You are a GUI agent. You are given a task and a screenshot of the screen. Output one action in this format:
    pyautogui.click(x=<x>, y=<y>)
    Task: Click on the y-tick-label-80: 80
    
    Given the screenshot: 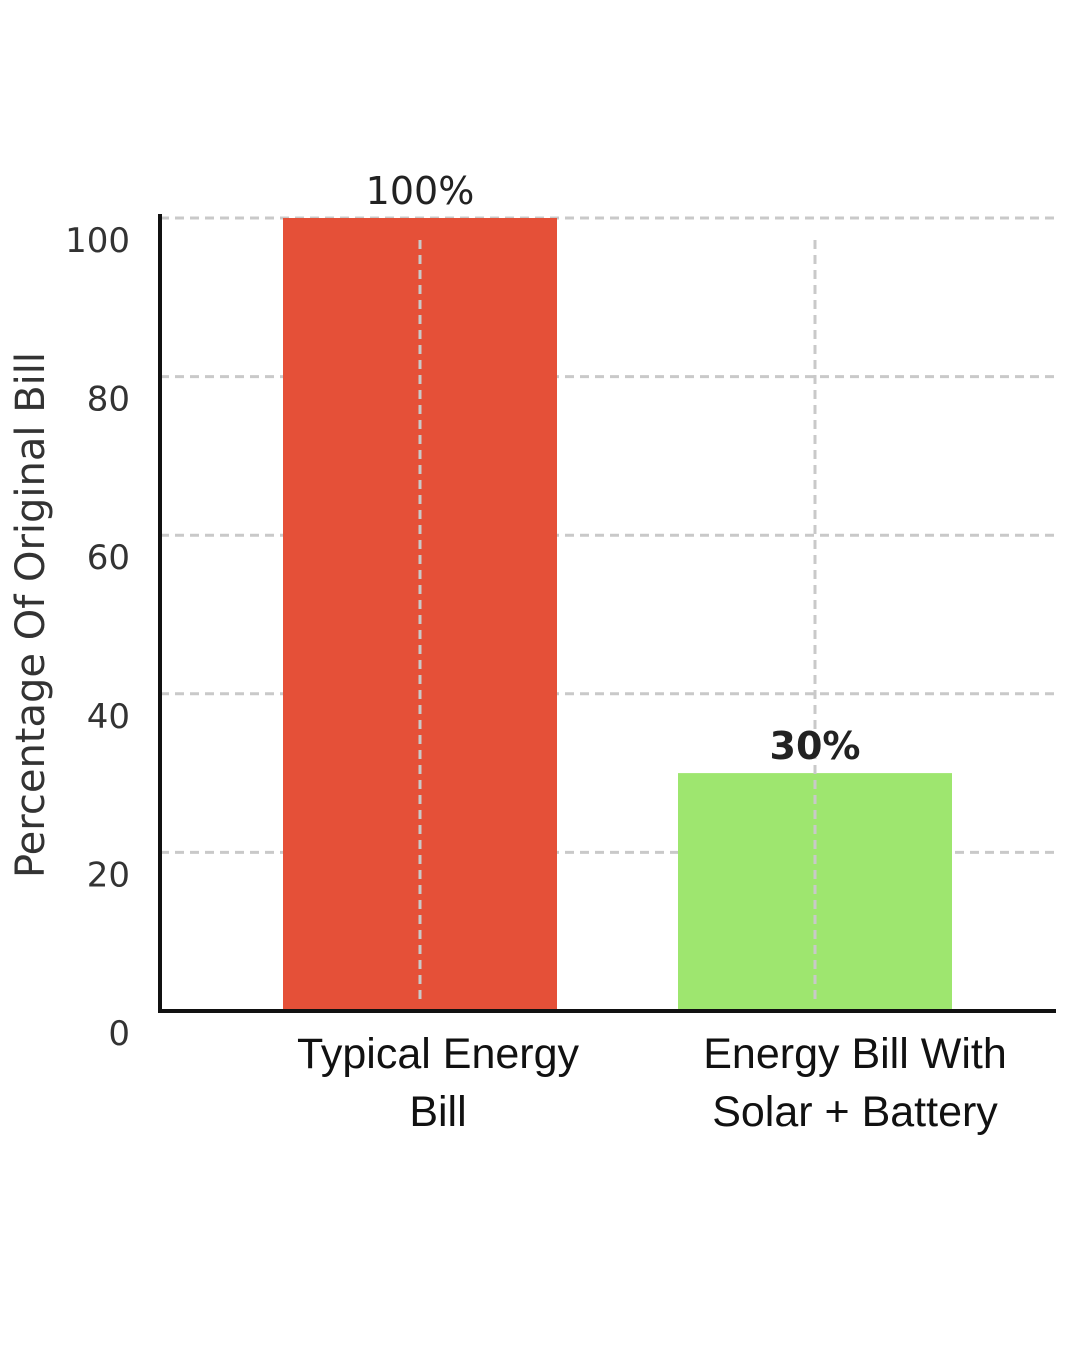 What is the action you would take?
    pyautogui.click(x=108, y=400)
    